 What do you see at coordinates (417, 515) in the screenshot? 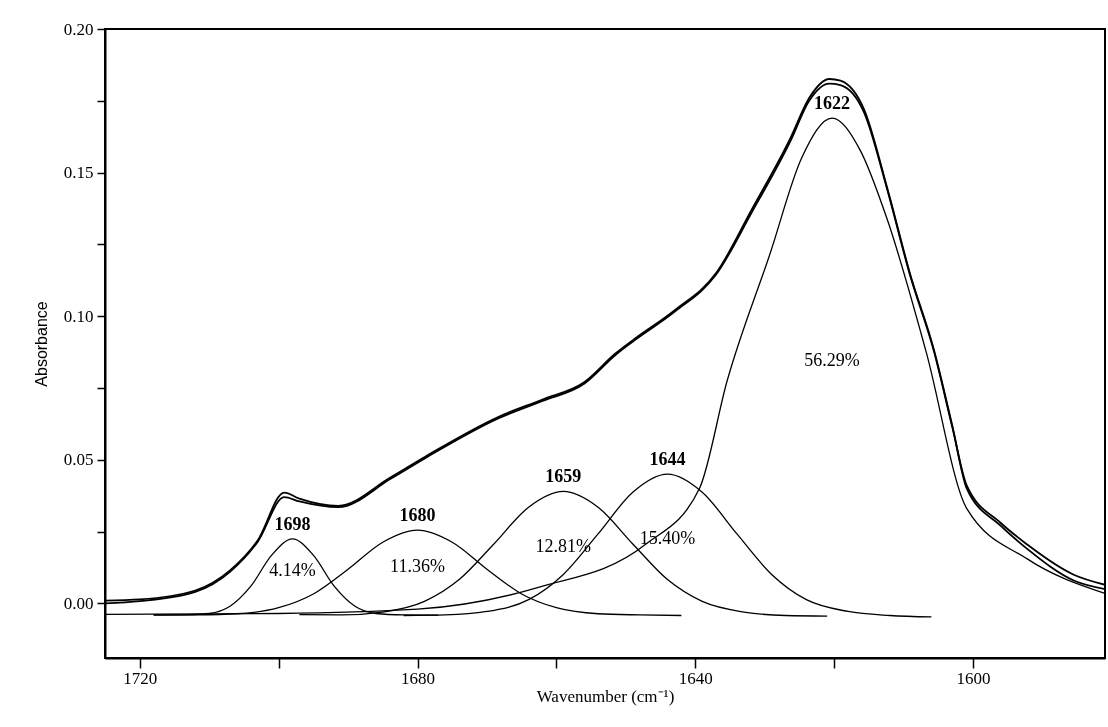
I see `annotation: 1680` at bounding box center [417, 515].